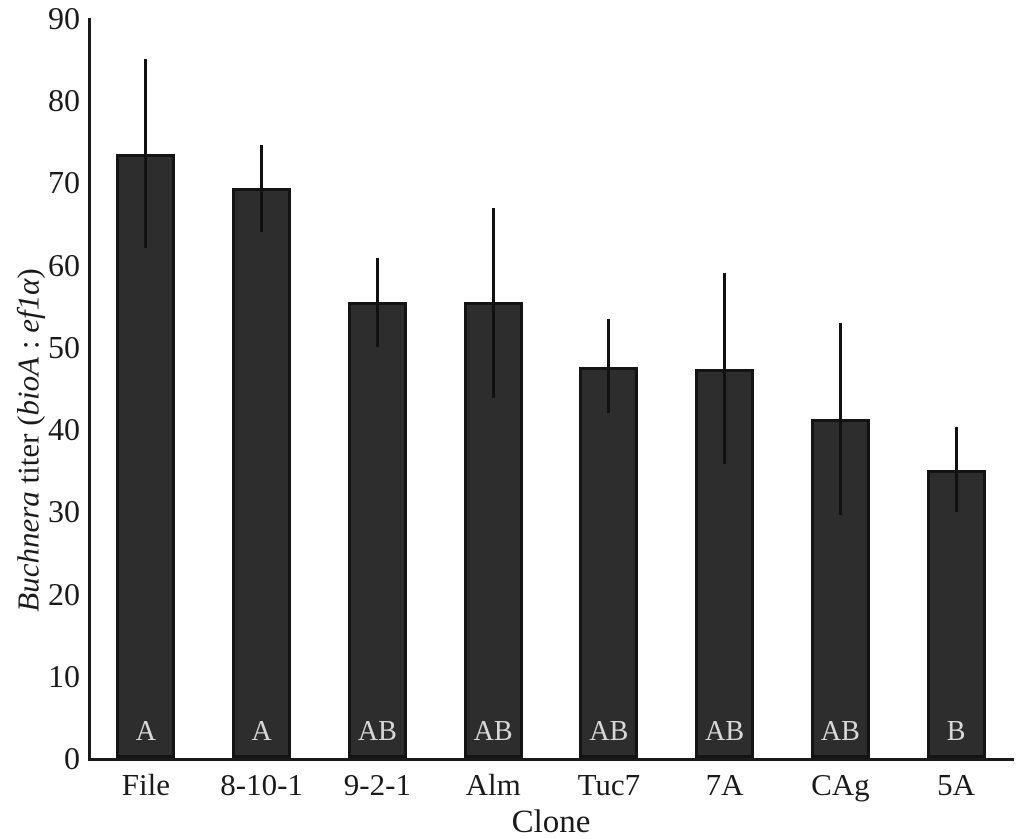  I want to click on y-tick-label: 50, so click(64, 346).